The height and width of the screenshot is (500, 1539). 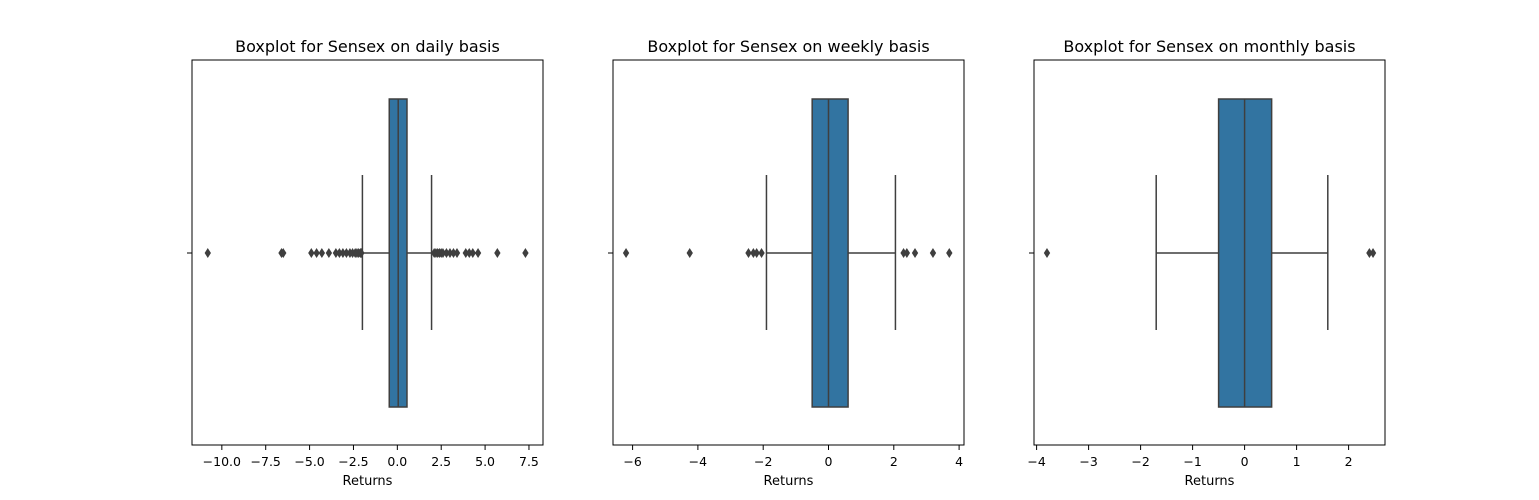 What do you see at coordinates (1297, 461) in the screenshot?
I see `x-tick-label: 1` at bounding box center [1297, 461].